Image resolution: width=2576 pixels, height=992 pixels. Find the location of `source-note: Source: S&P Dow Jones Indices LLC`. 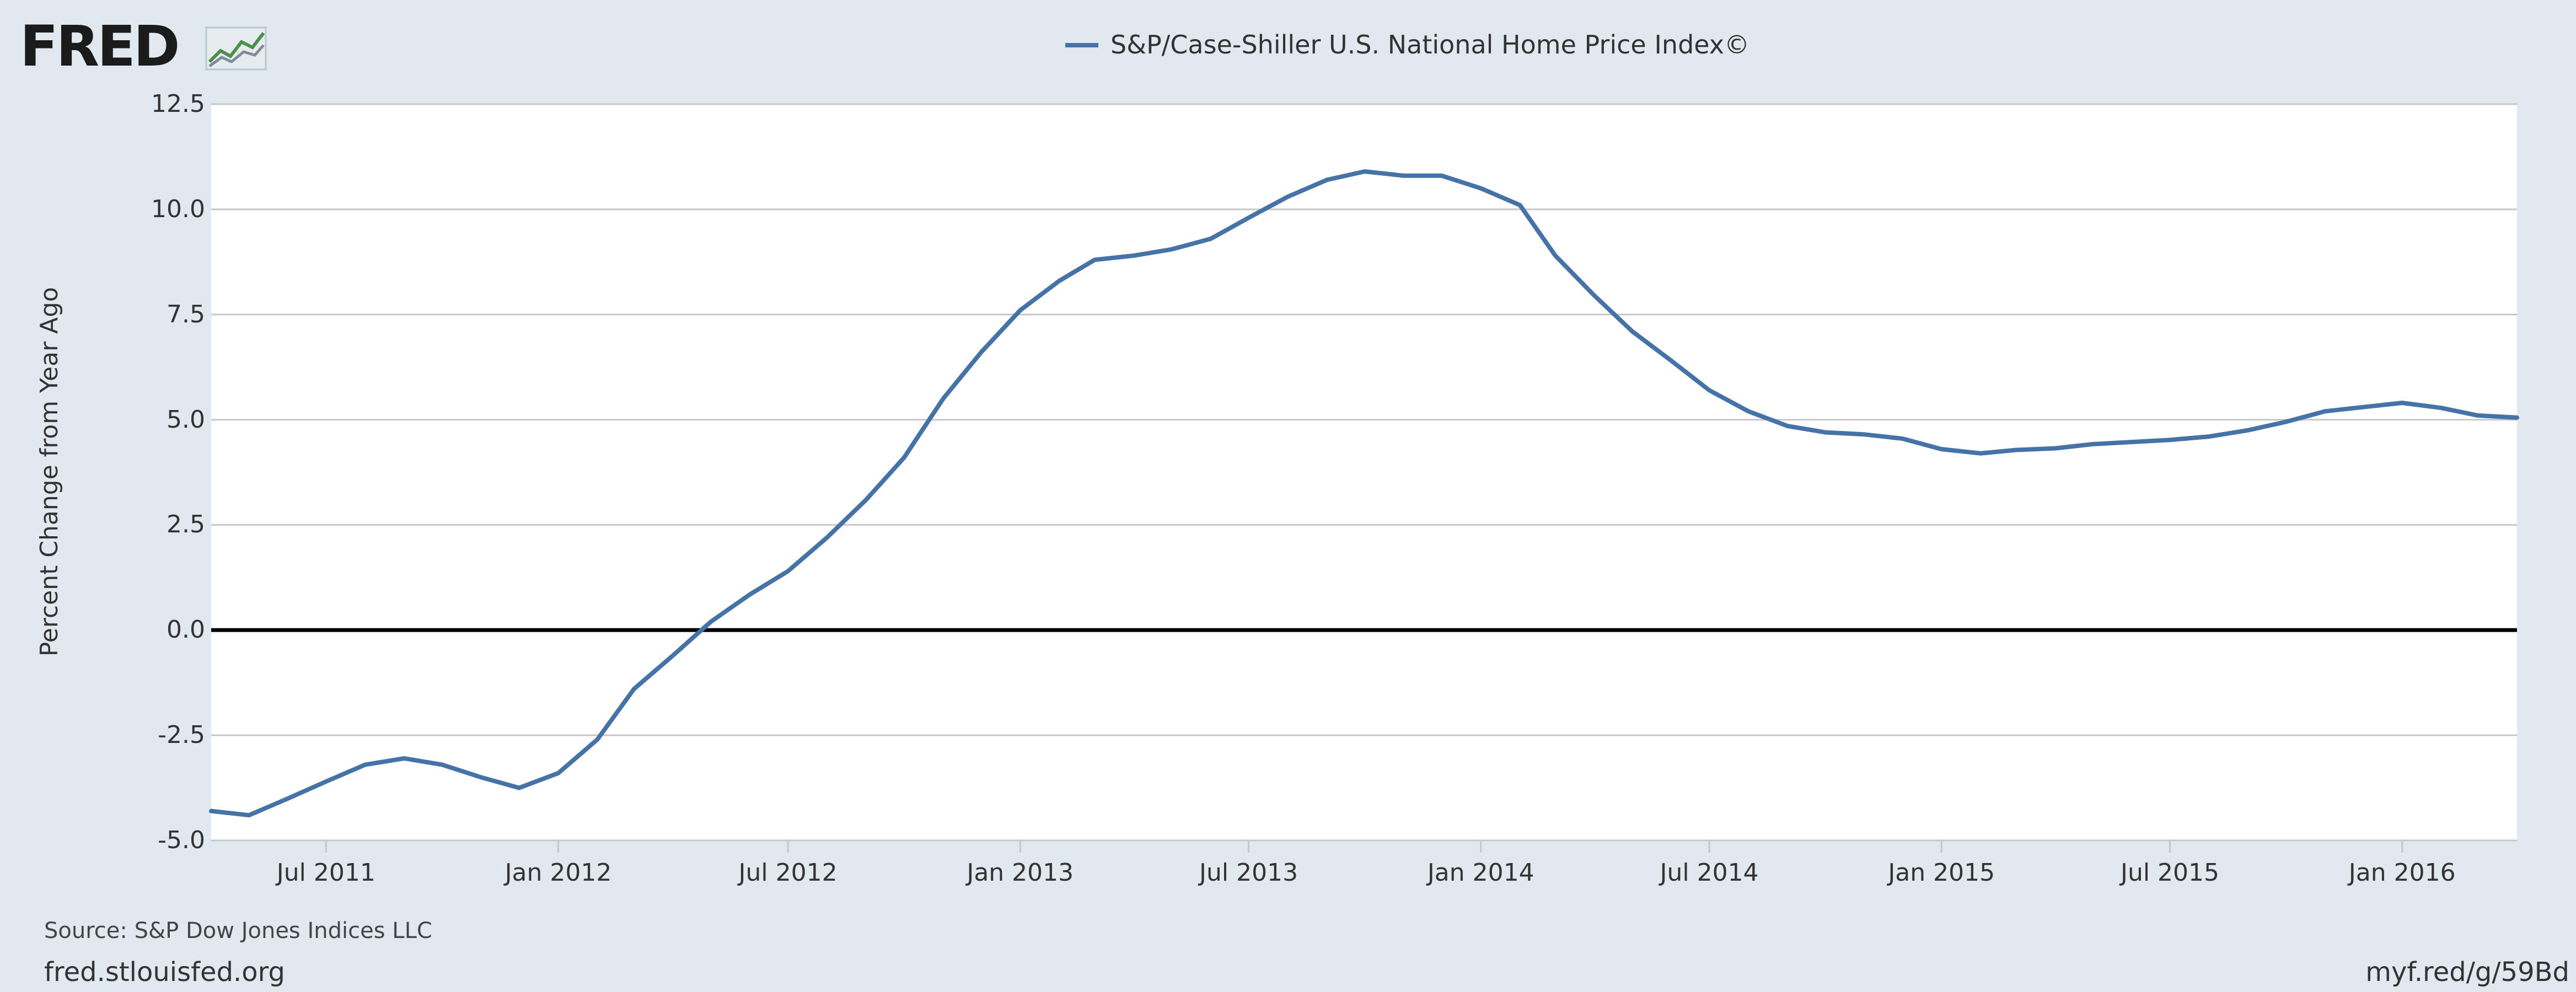

source-note: Source: S&P Dow Jones Indices LLC is located at coordinates (238, 931).